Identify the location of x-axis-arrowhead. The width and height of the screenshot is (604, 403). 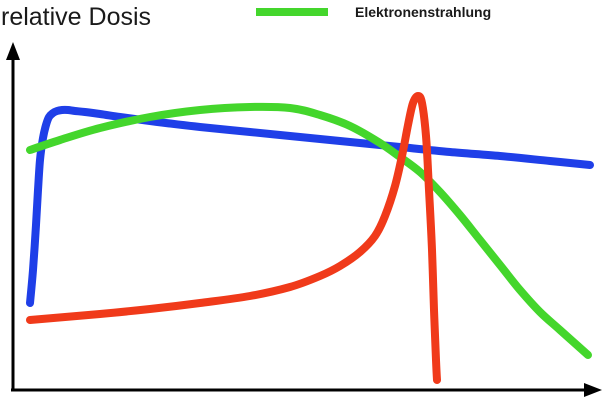
(593, 390).